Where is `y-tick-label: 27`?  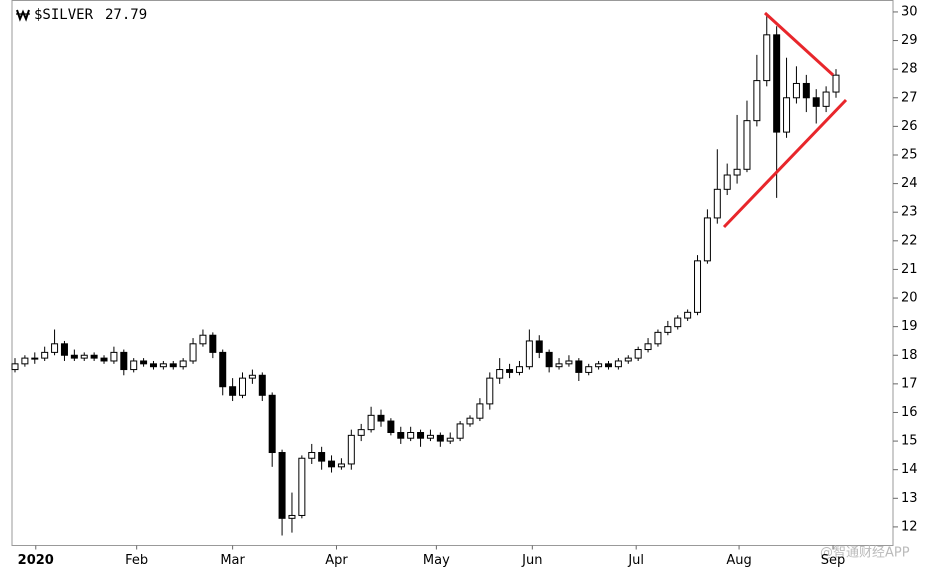 y-tick-label: 27 is located at coordinates (909, 97).